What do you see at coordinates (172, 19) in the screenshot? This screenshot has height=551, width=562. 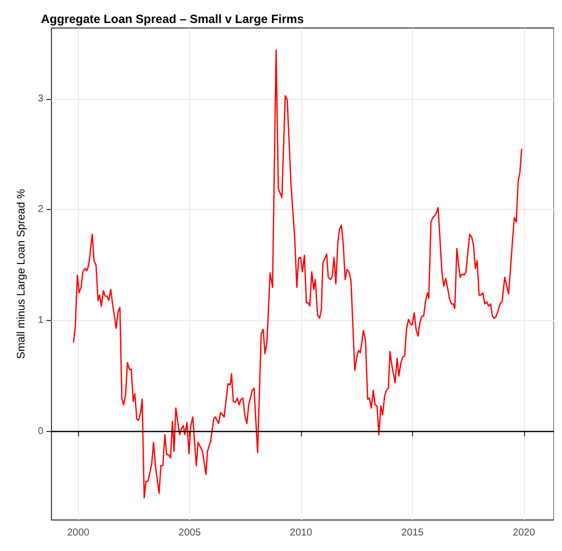 I see `chart-title: Aggregate Loan Spread – Small v Large Firms` at bounding box center [172, 19].